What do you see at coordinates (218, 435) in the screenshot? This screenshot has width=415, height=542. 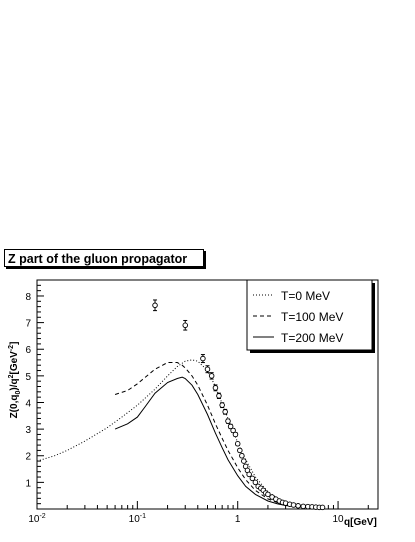 I see `series-dashed-line` at bounding box center [218, 435].